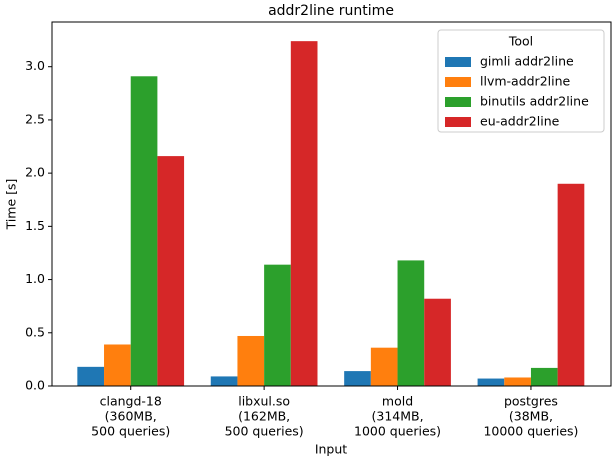 The image size is (614, 461). Describe the element at coordinates (534, 101) in the screenshot. I see `legend-label: binutils addr2line` at that location.